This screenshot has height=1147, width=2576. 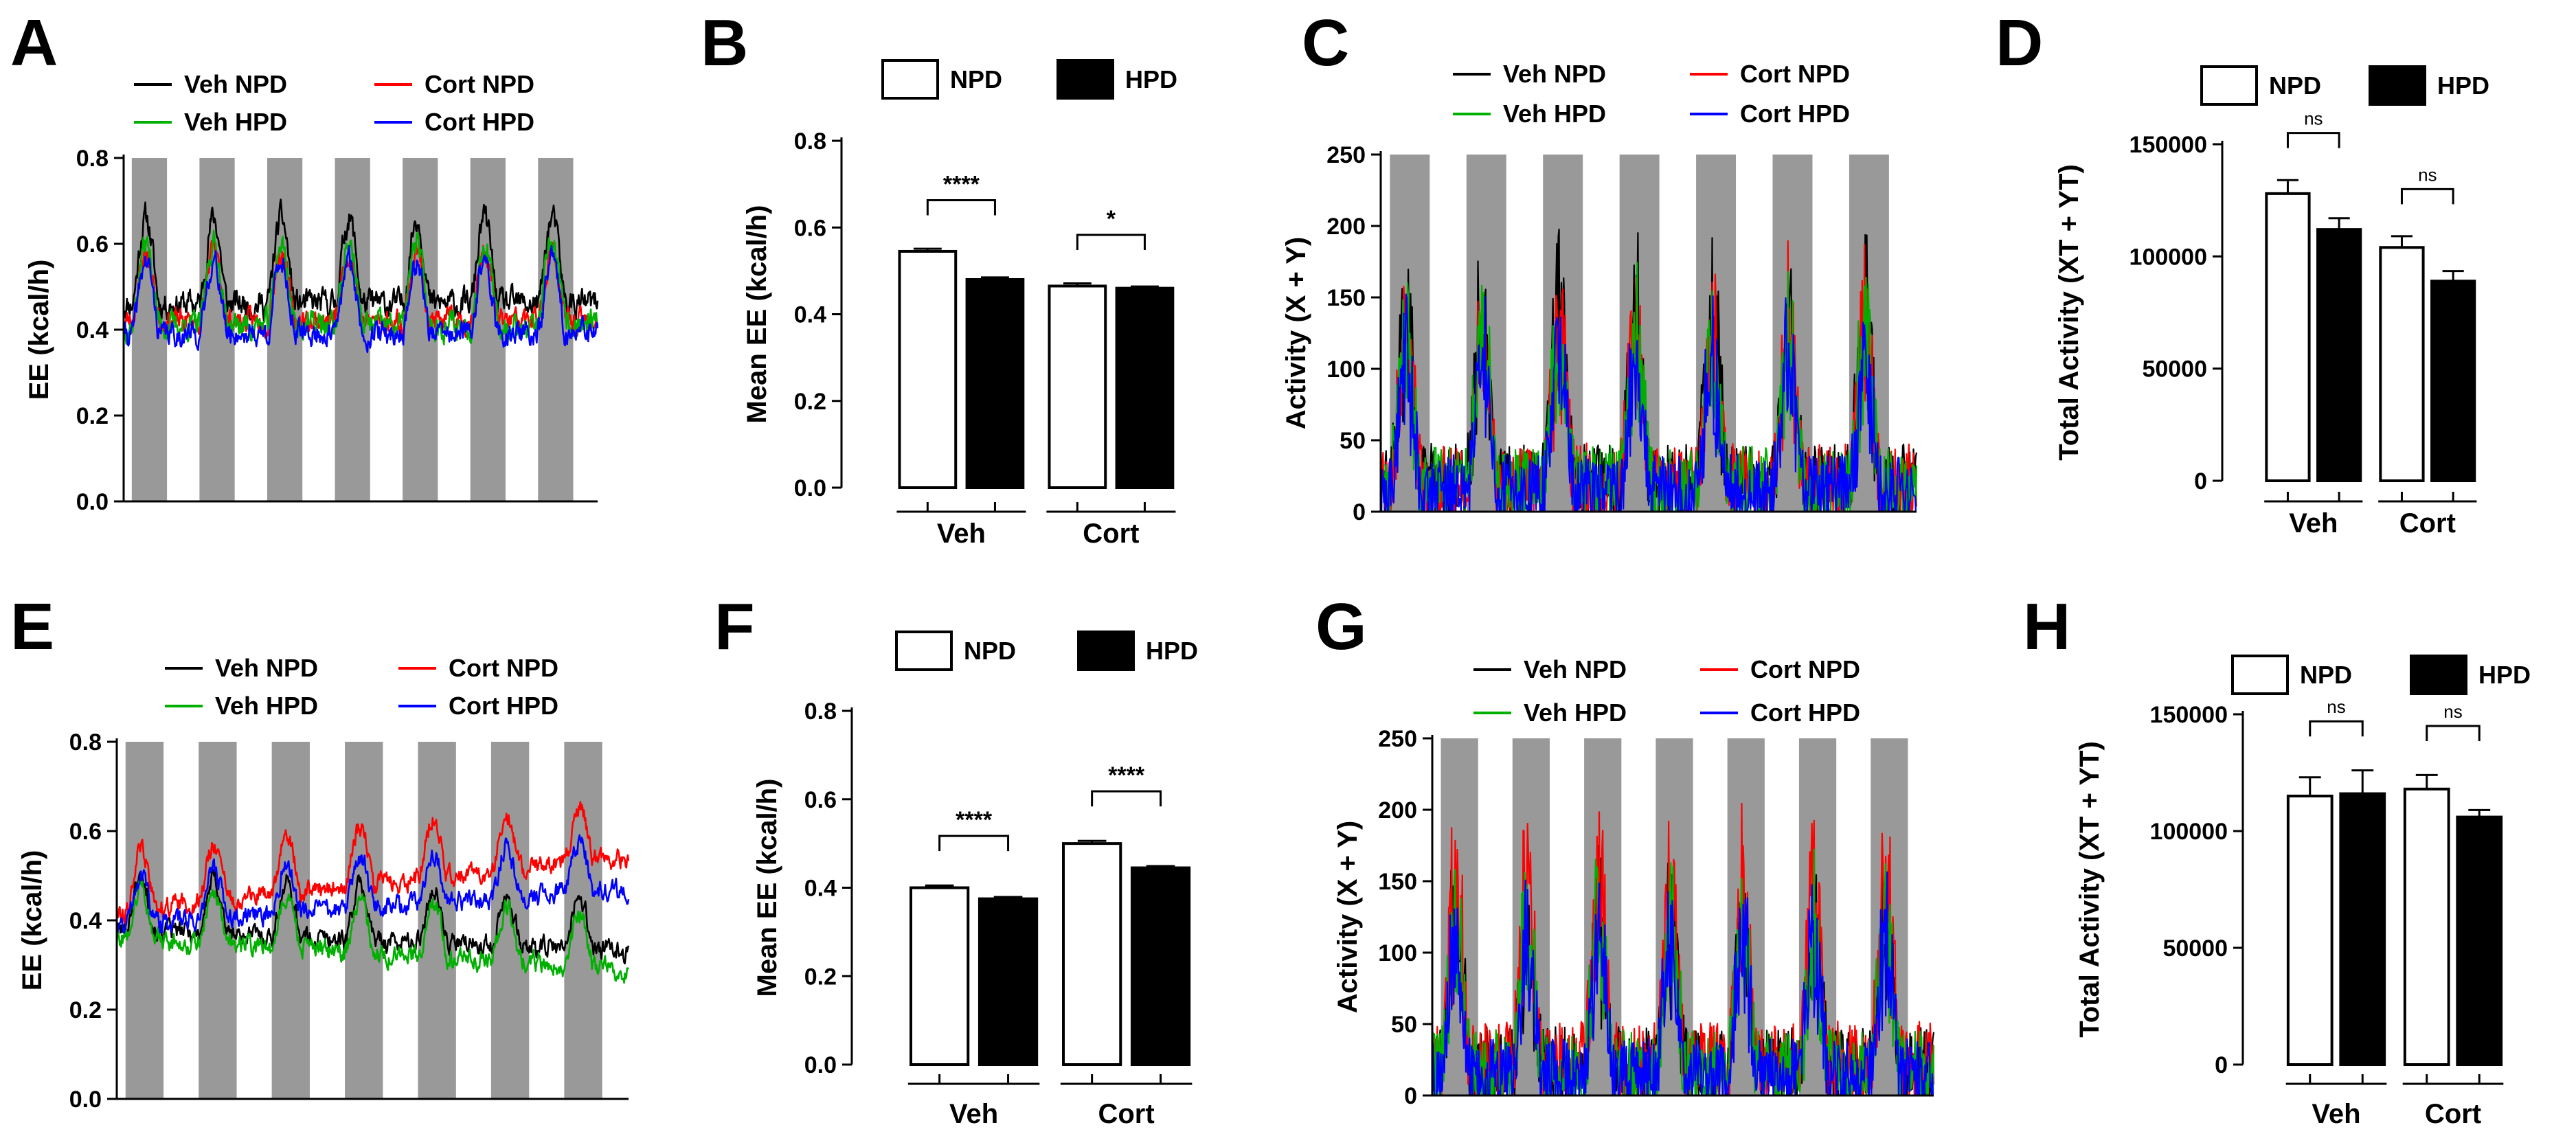 I want to click on panel-letter: E, so click(x=32, y=626).